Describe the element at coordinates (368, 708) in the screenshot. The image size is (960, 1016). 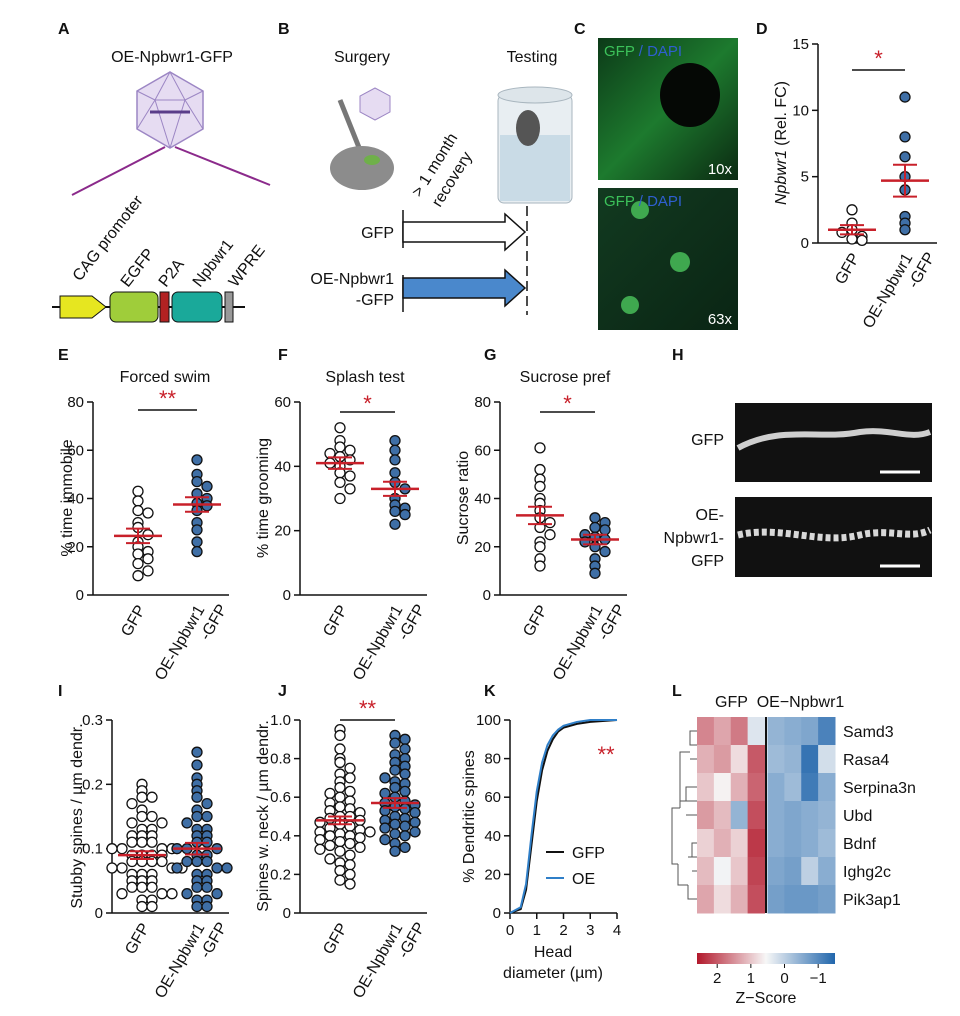
I see `significance: **` at that location.